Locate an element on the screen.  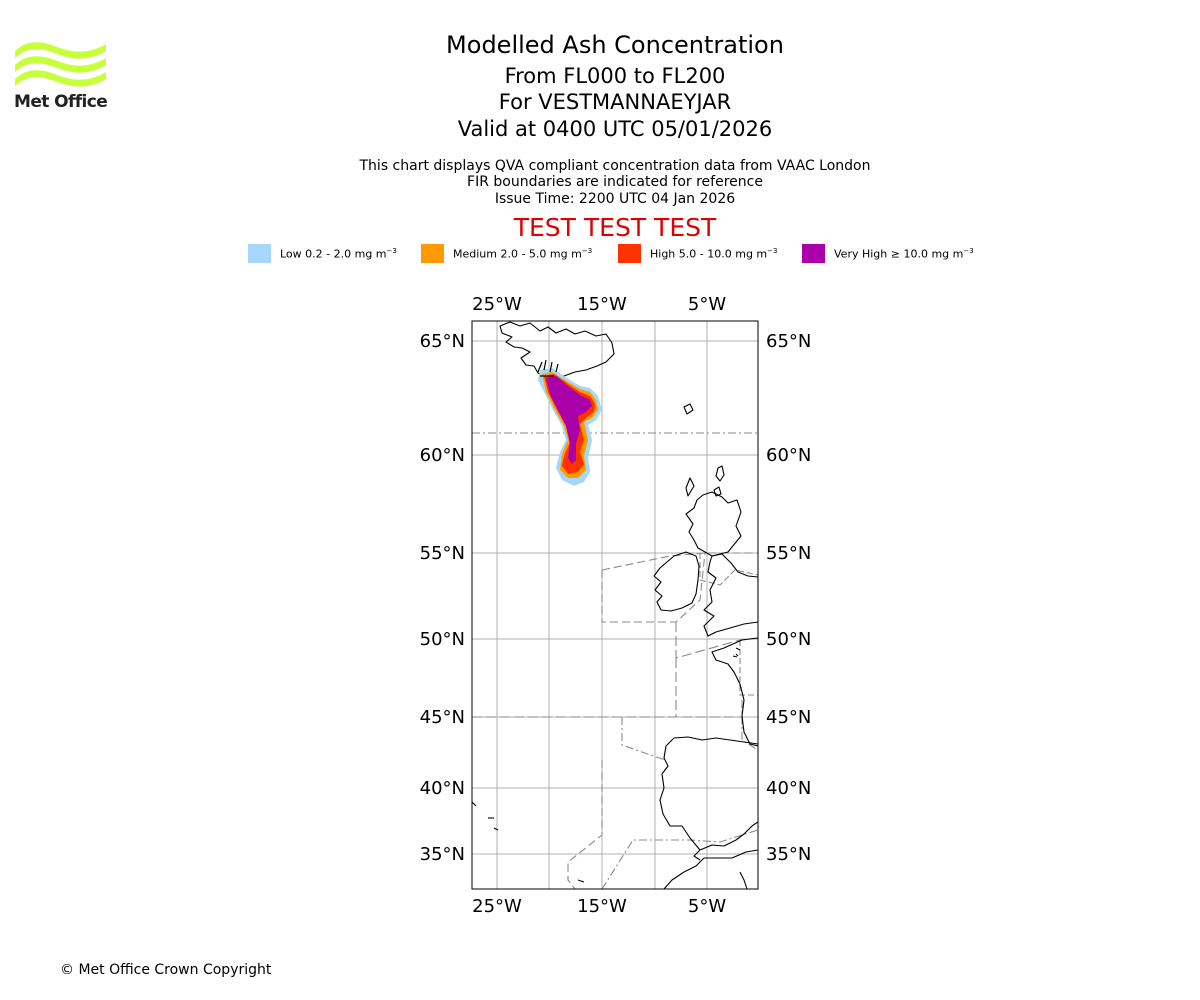
lat-label-left-40n: 40°N is located at coordinates (442, 788).